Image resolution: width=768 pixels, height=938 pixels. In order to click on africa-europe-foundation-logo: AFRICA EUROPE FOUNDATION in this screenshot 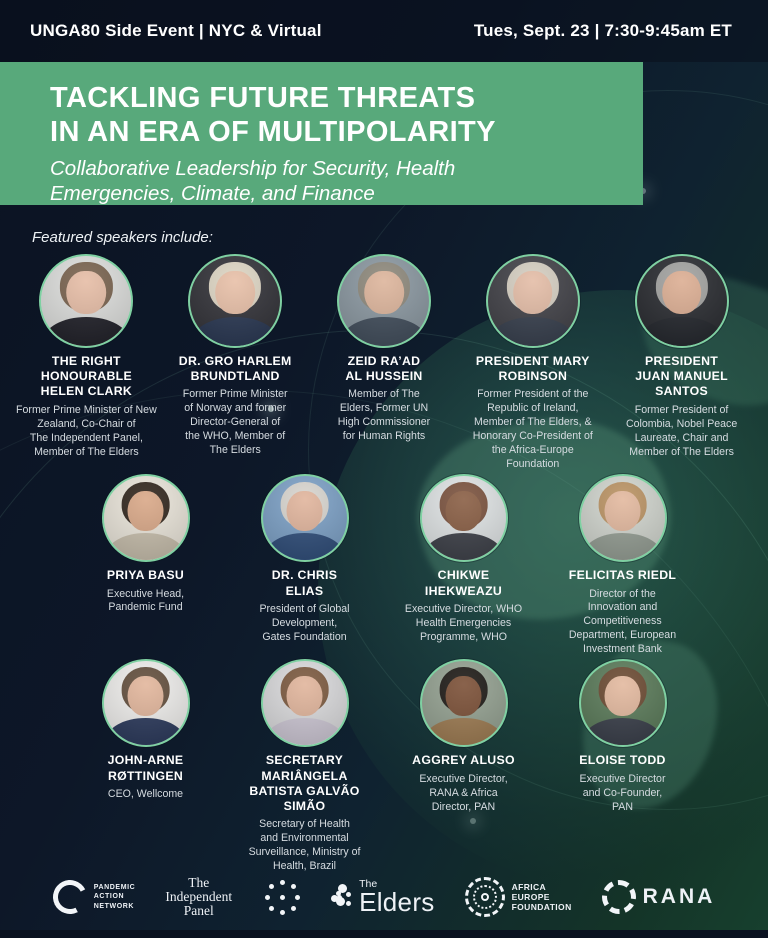, I will do `click(518, 897)`.